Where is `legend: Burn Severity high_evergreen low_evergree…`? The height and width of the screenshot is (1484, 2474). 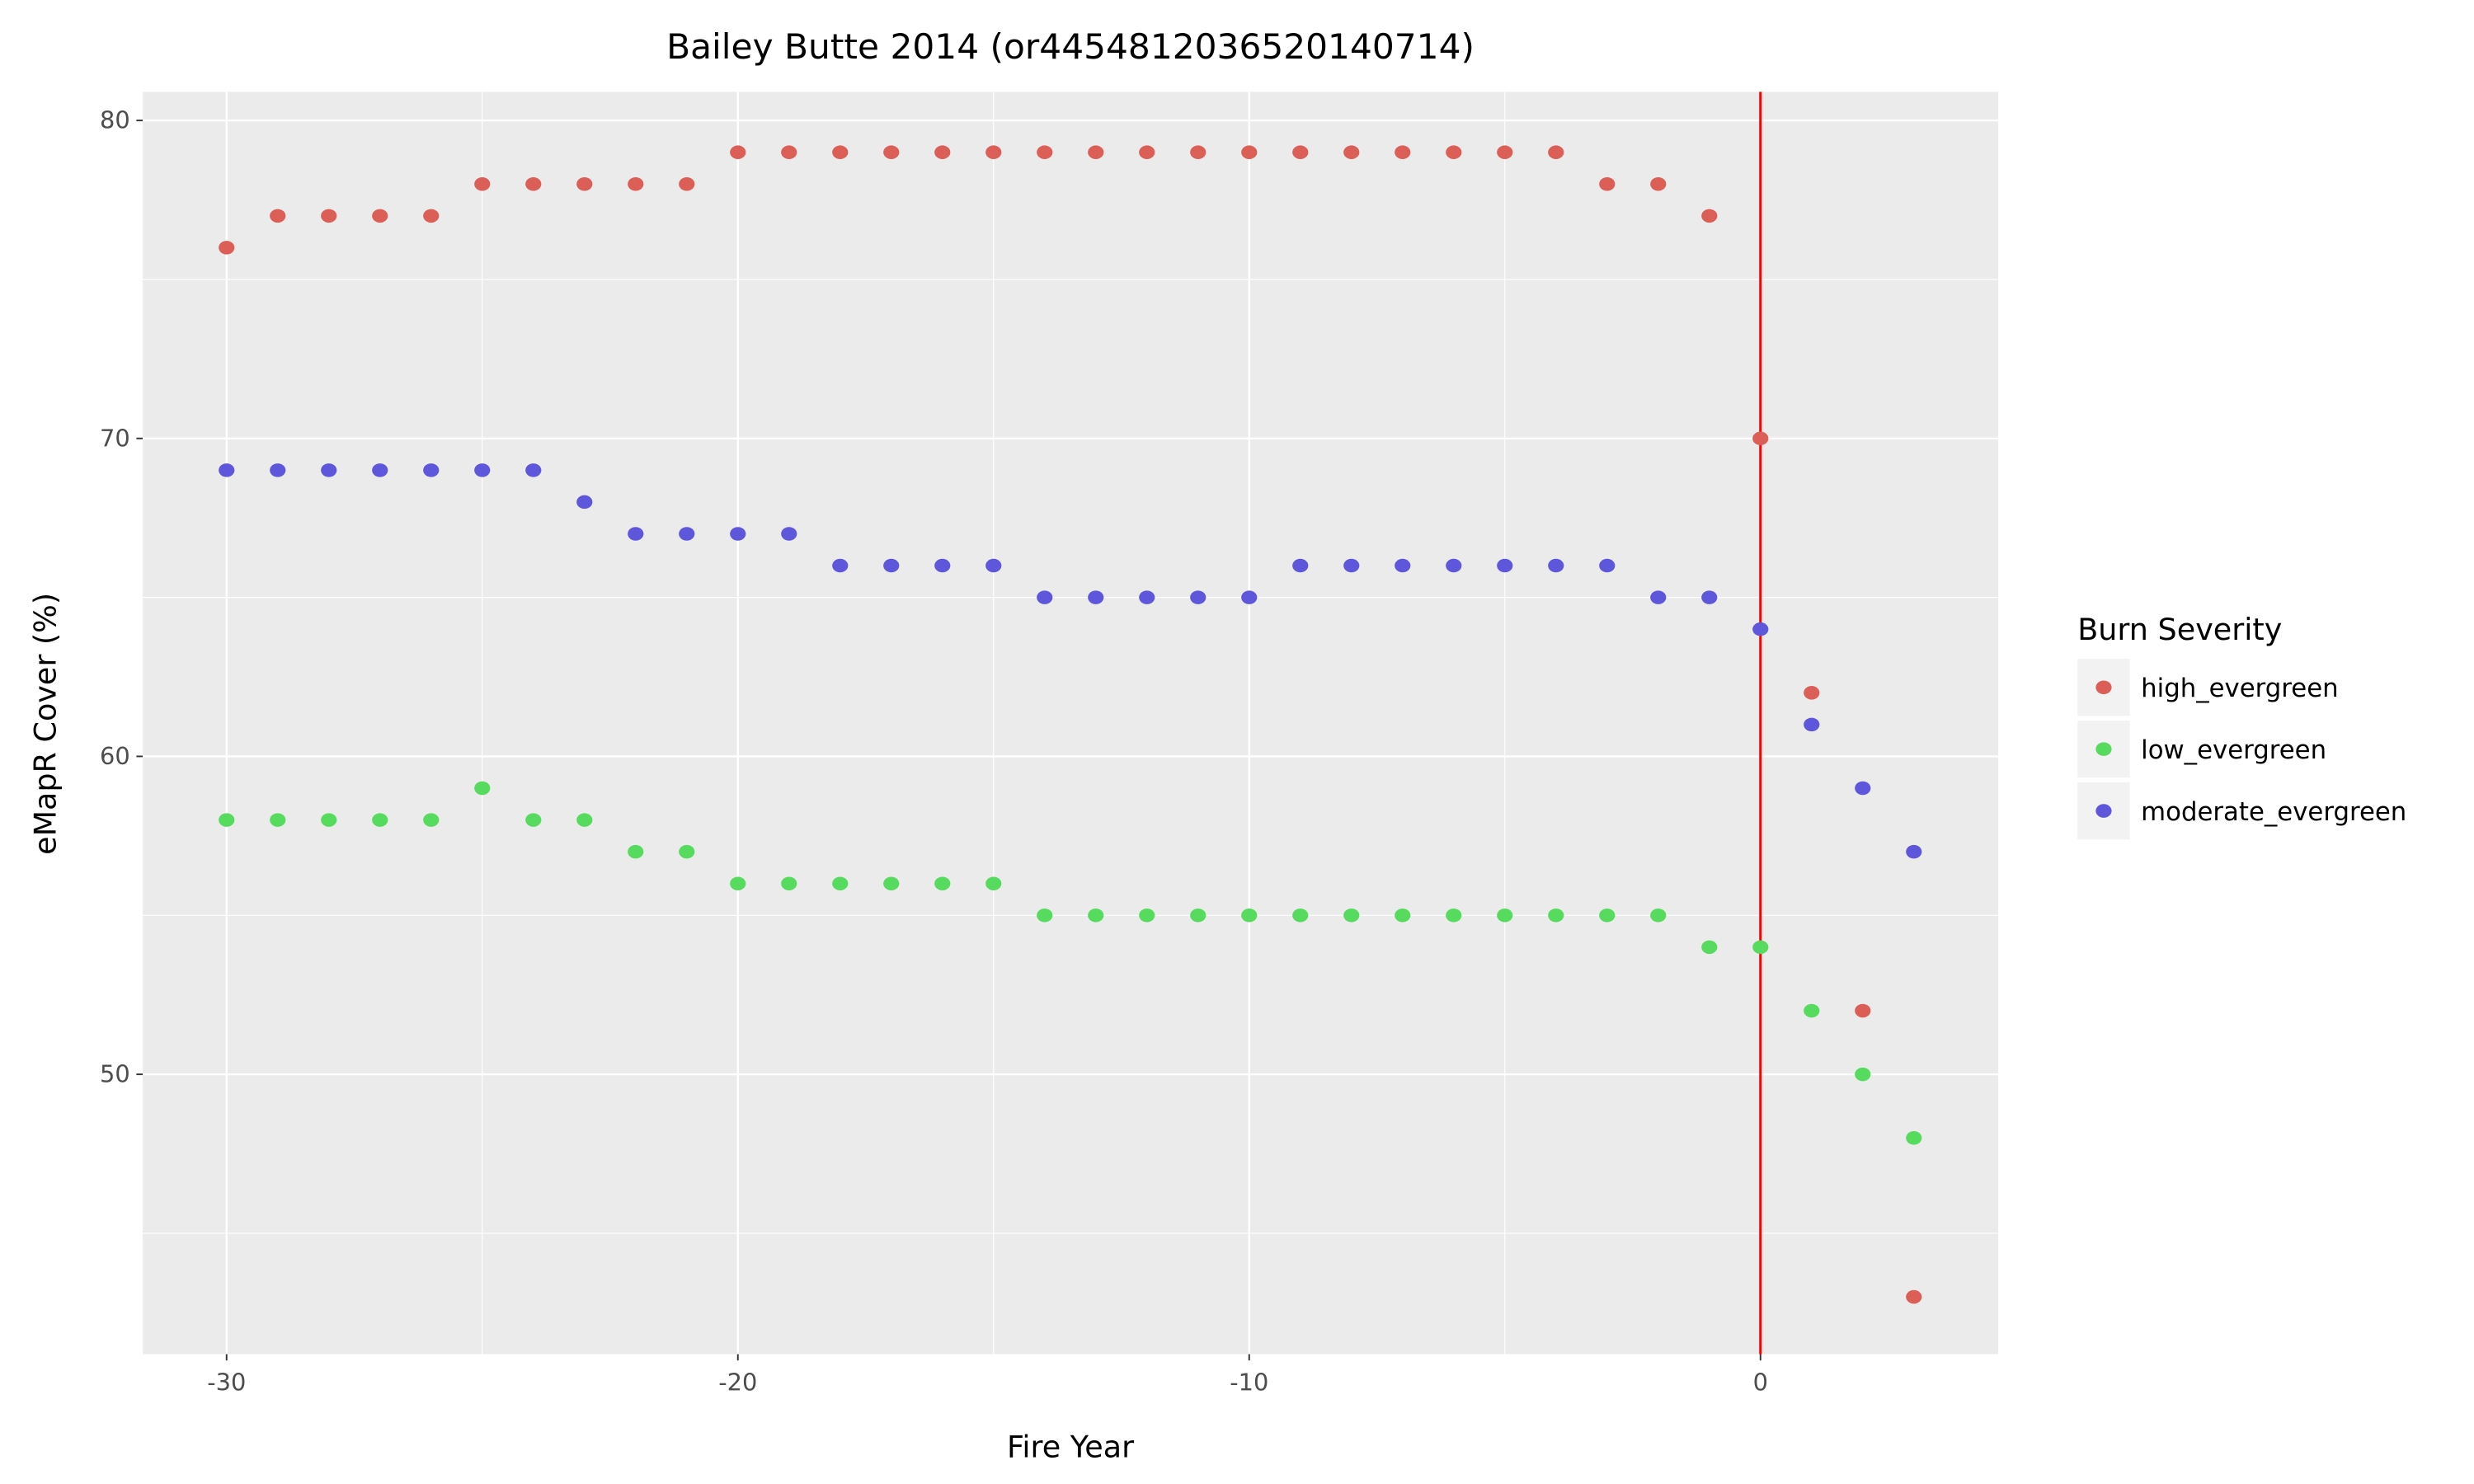
legend: Burn Severity high_evergreen low_evergree… is located at coordinates (2241, 726).